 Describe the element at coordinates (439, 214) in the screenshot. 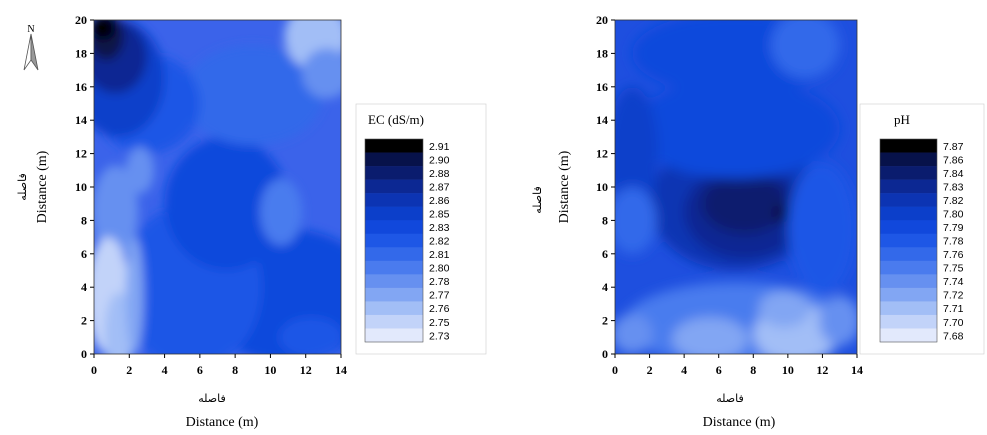

I see `ec-legend-label: 2.85` at that location.